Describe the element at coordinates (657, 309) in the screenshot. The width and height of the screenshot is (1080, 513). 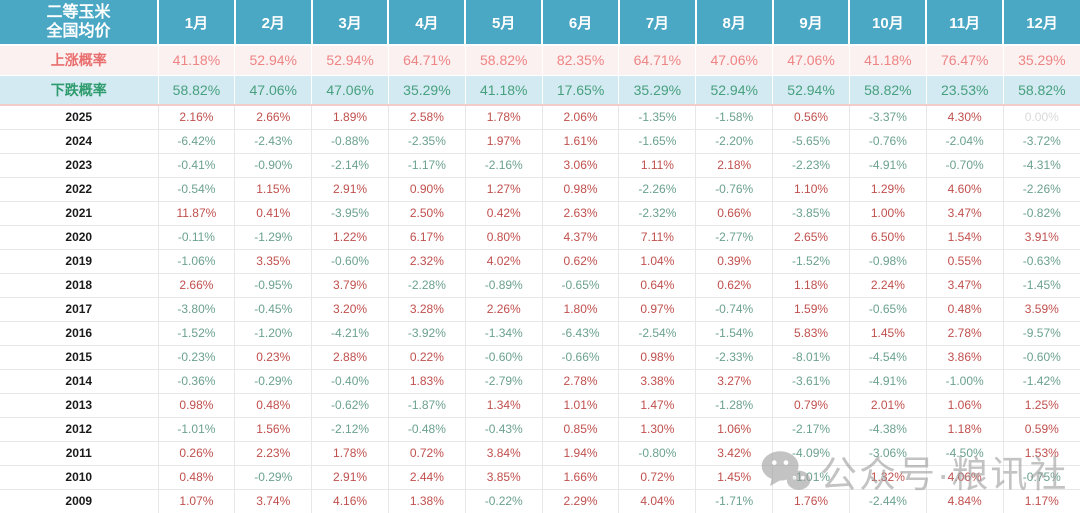
I see `value-cell: 0.97%` at that location.